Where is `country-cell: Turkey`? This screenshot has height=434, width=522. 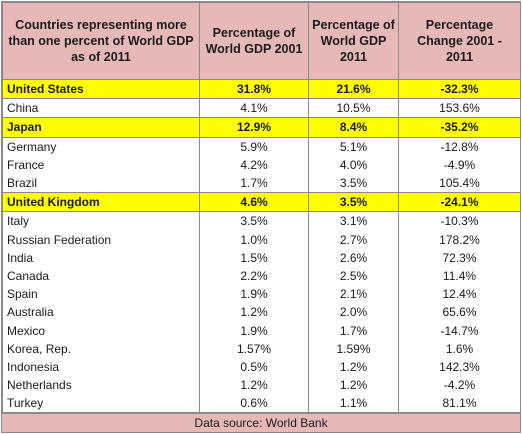 country-cell: Turkey is located at coordinates (101, 404).